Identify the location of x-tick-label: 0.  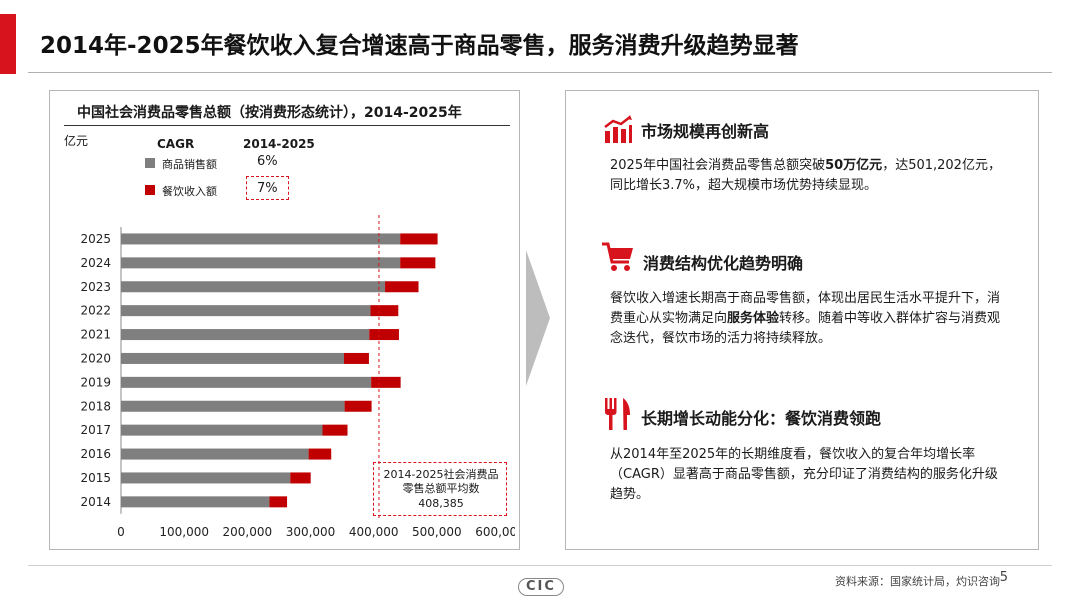
(121, 532).